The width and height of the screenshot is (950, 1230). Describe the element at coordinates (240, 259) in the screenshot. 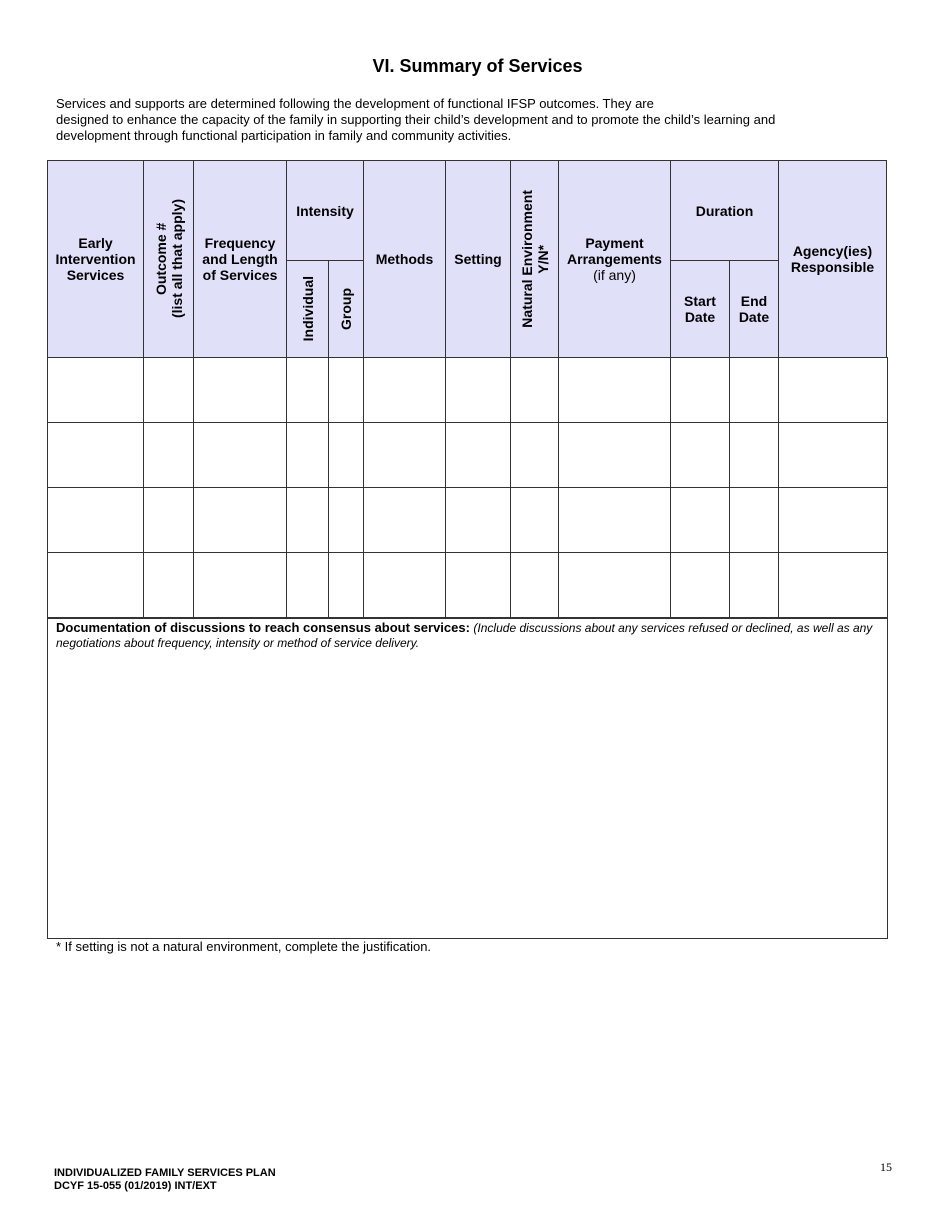

I see `header-frequency: Frequency and Length of Services` at that location.